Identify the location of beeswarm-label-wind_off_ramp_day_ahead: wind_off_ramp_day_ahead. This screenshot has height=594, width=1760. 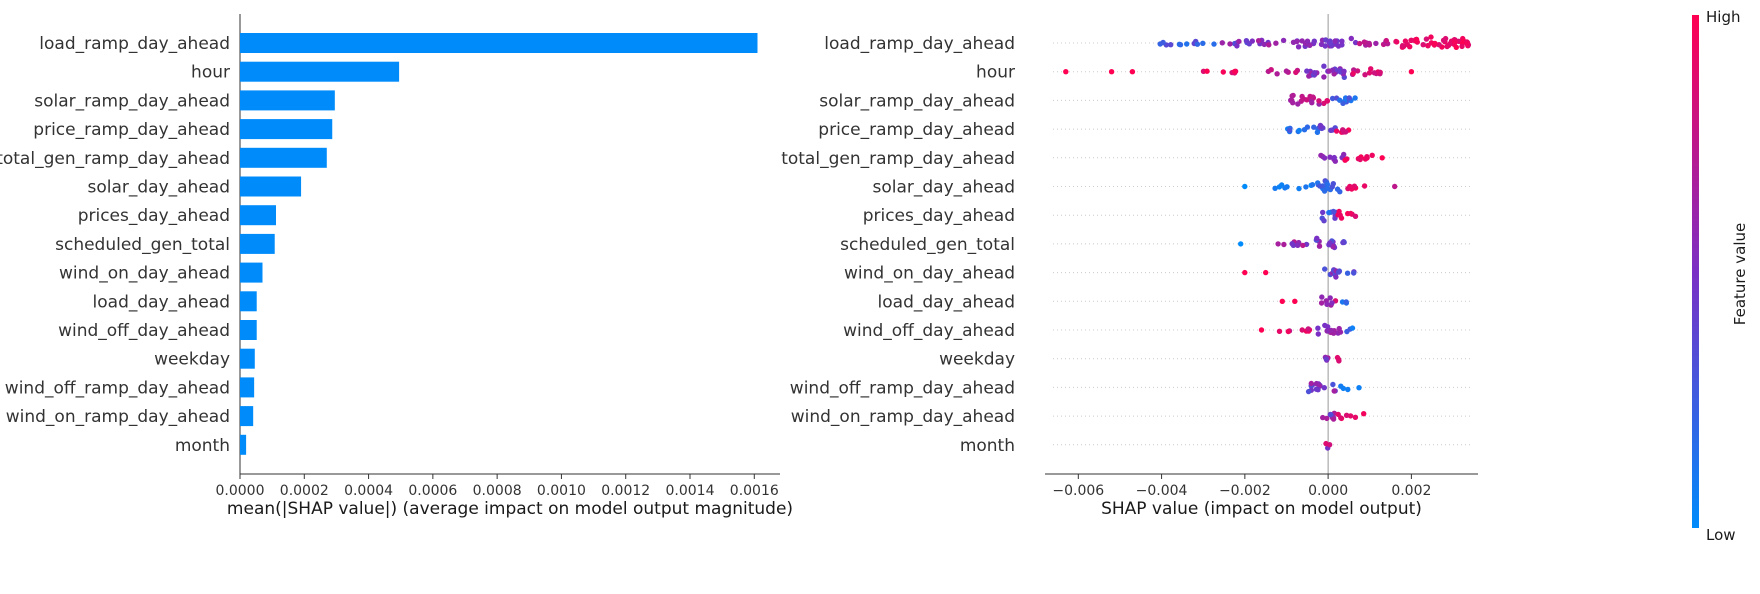
(902, 388).